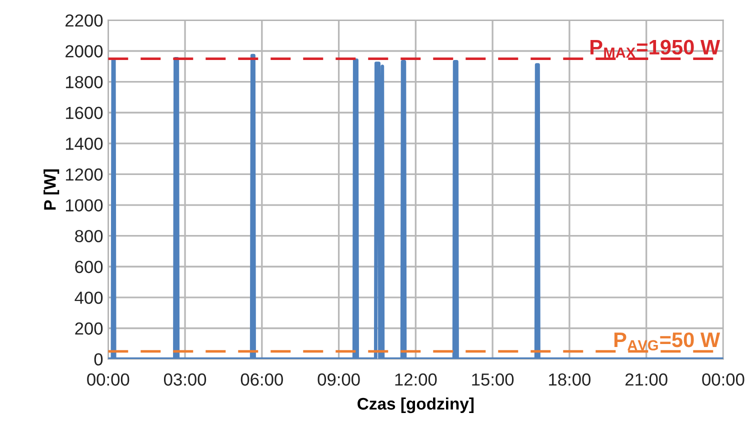 This screenshot has width=751, height=430. What do you see at coordinates (89, 328) in the screenshot?
I see `y-tick-label: 200` at bounding box center [89, 328].